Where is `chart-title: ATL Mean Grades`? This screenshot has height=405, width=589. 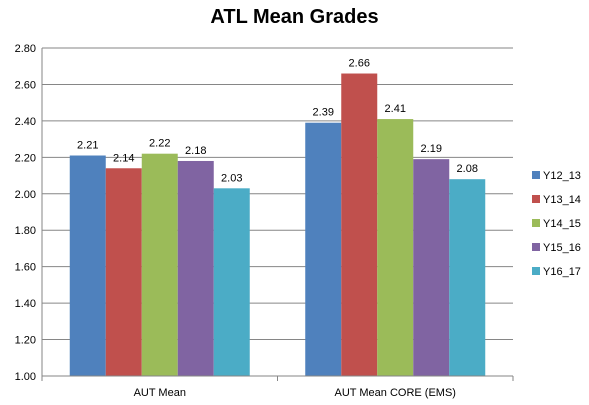
chart-title: ATL Mean Grades is located at coordinates (294, 17).